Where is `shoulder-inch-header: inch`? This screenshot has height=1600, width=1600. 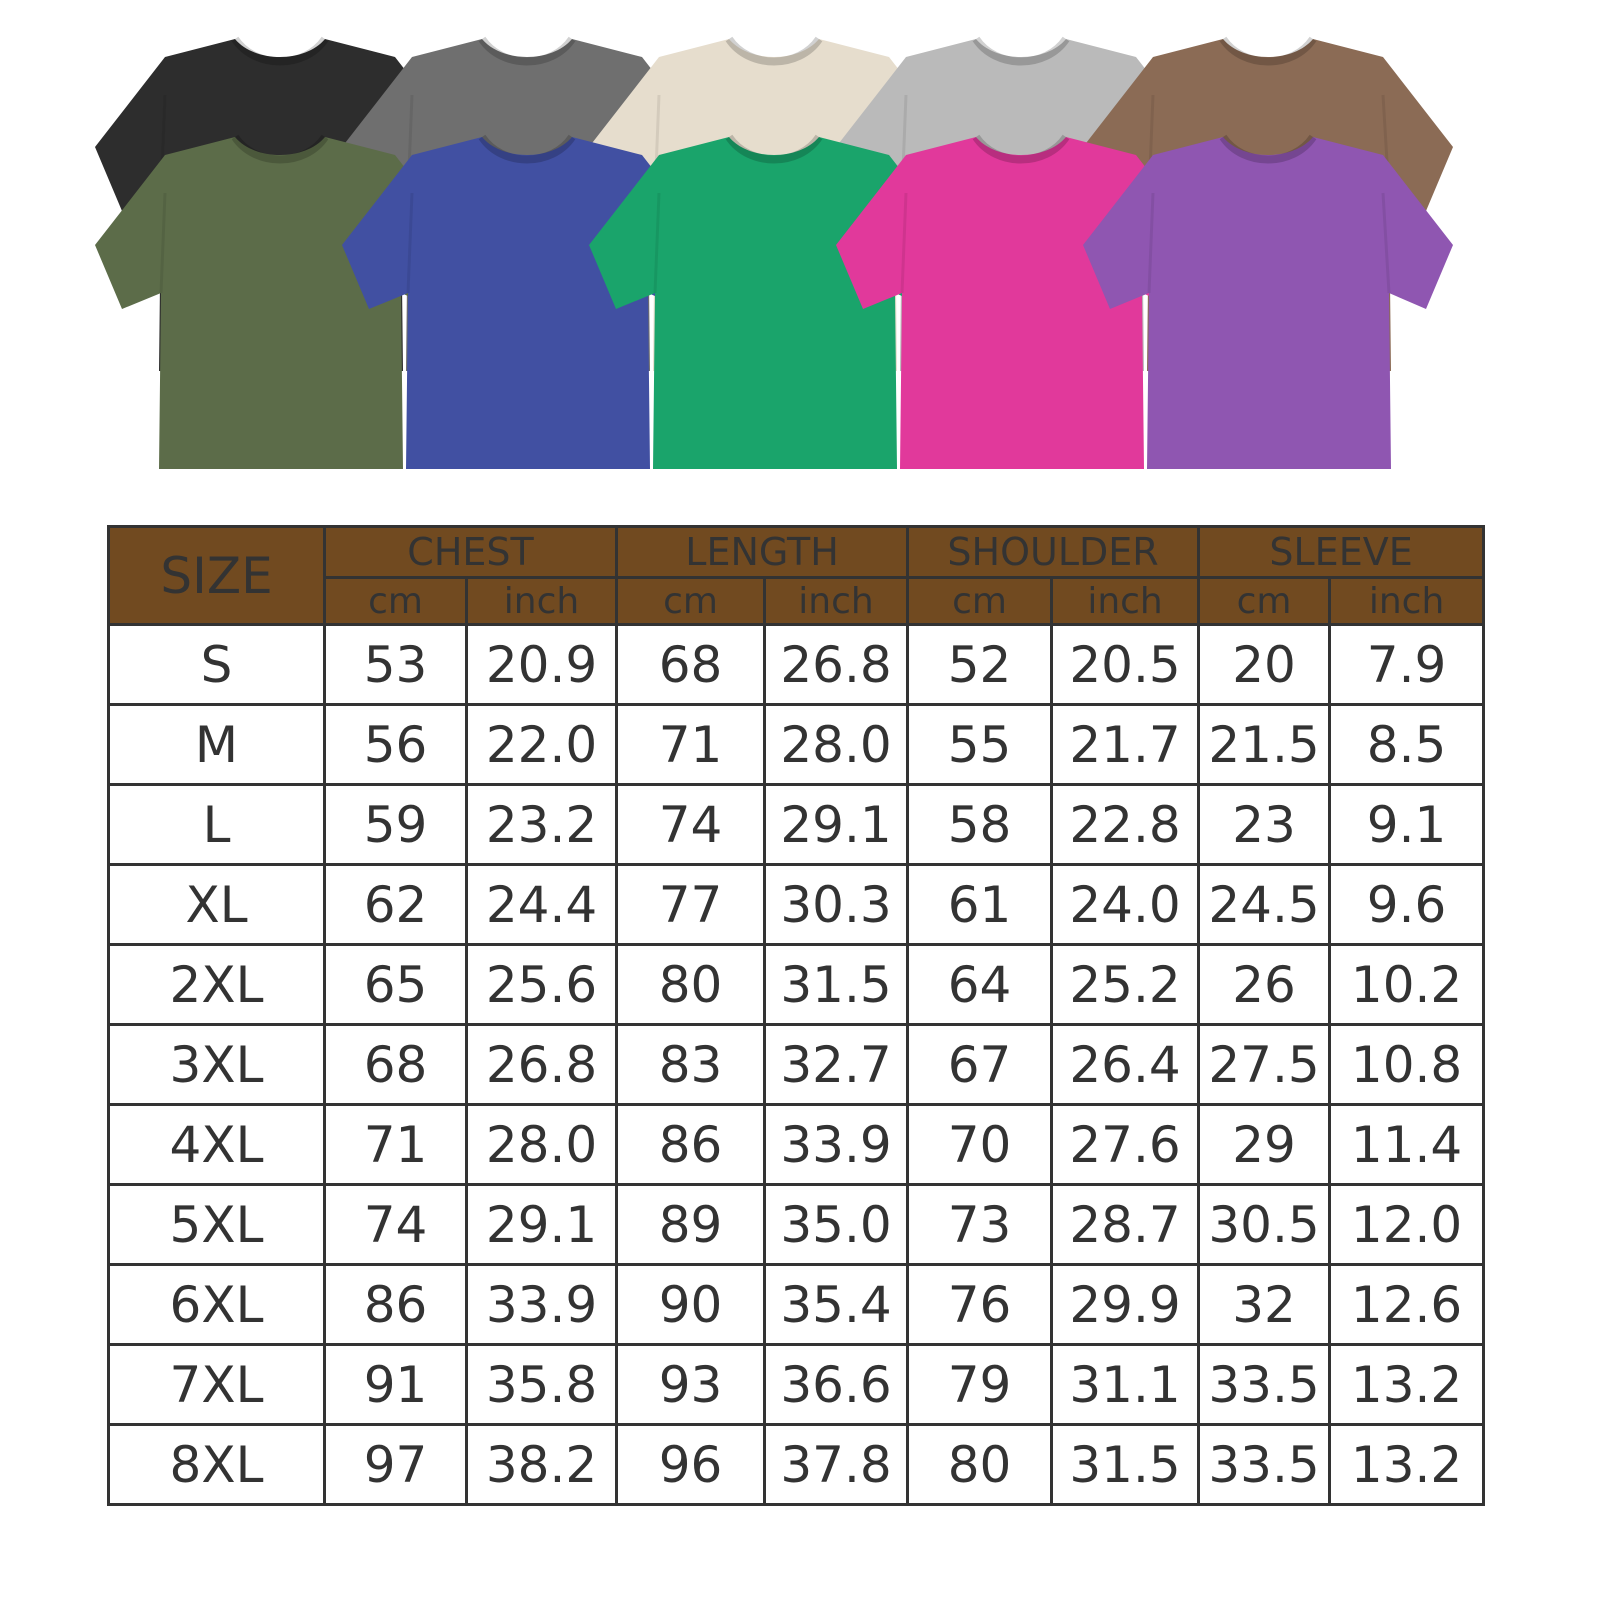
shoulder-inch-header: inch is located at coordinates (1125, 601).